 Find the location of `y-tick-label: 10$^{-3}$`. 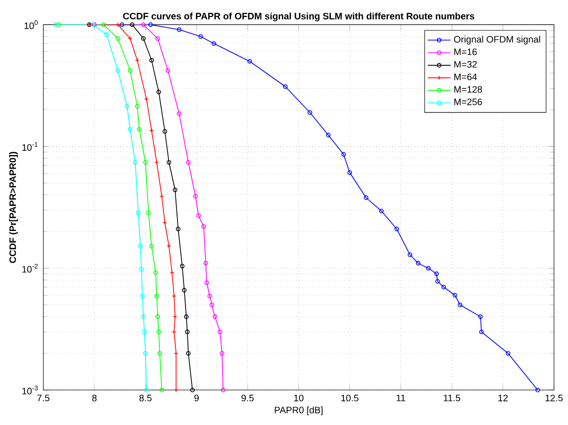

y-tick-label: 10$^{-3}$ is located at coordinates (30, 389).